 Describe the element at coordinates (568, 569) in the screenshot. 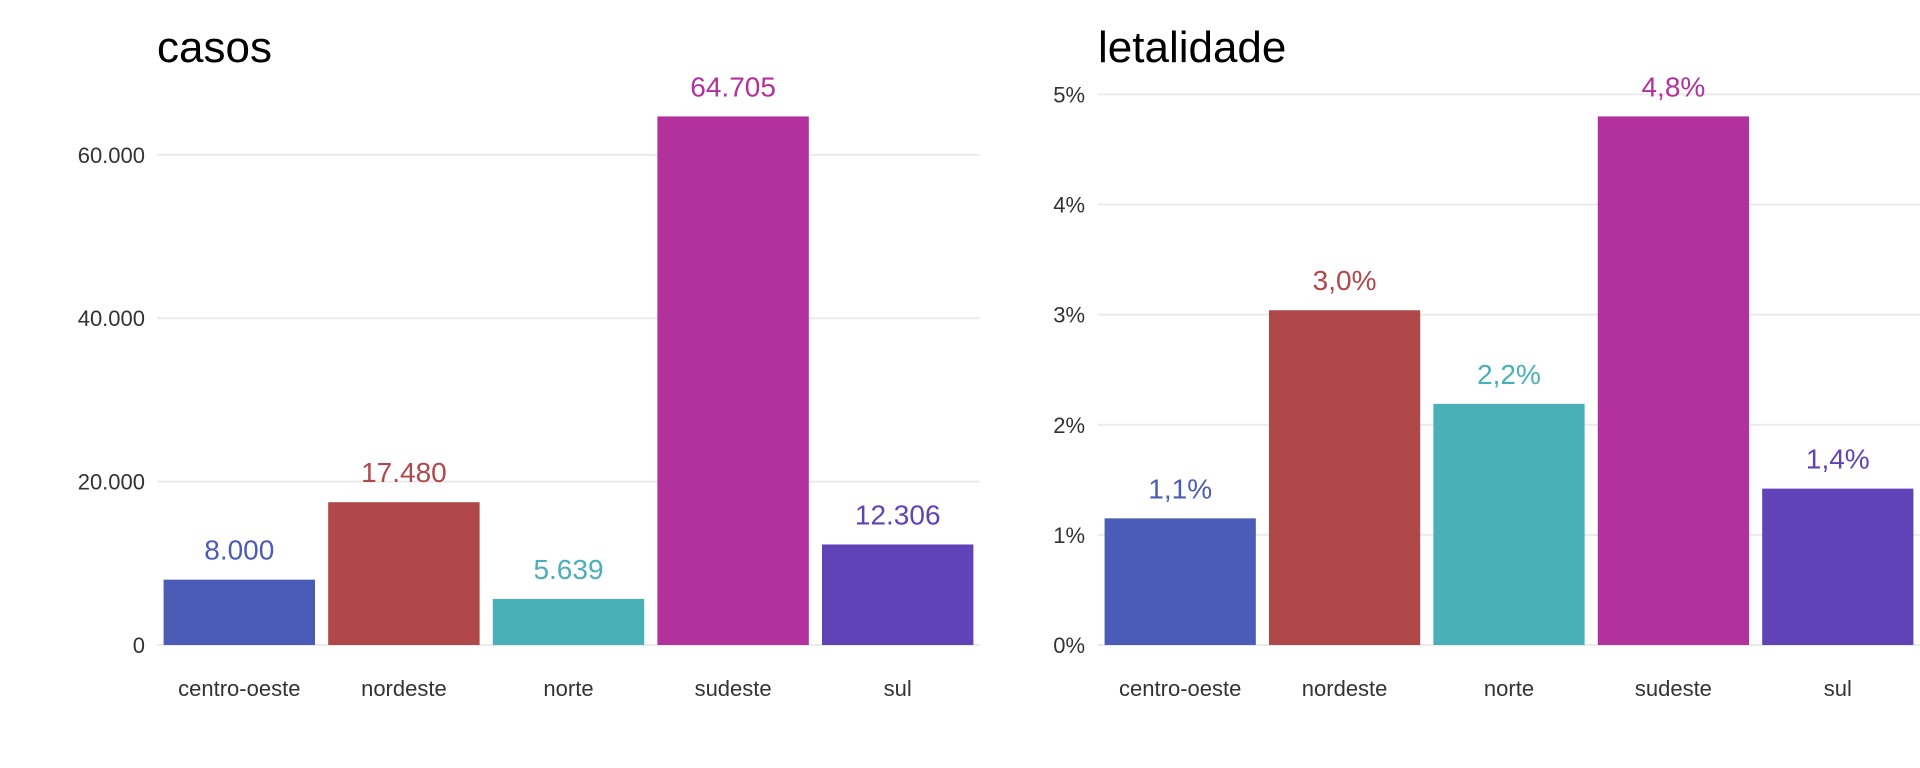

I see `data-label-norte: 5.639` at that location.